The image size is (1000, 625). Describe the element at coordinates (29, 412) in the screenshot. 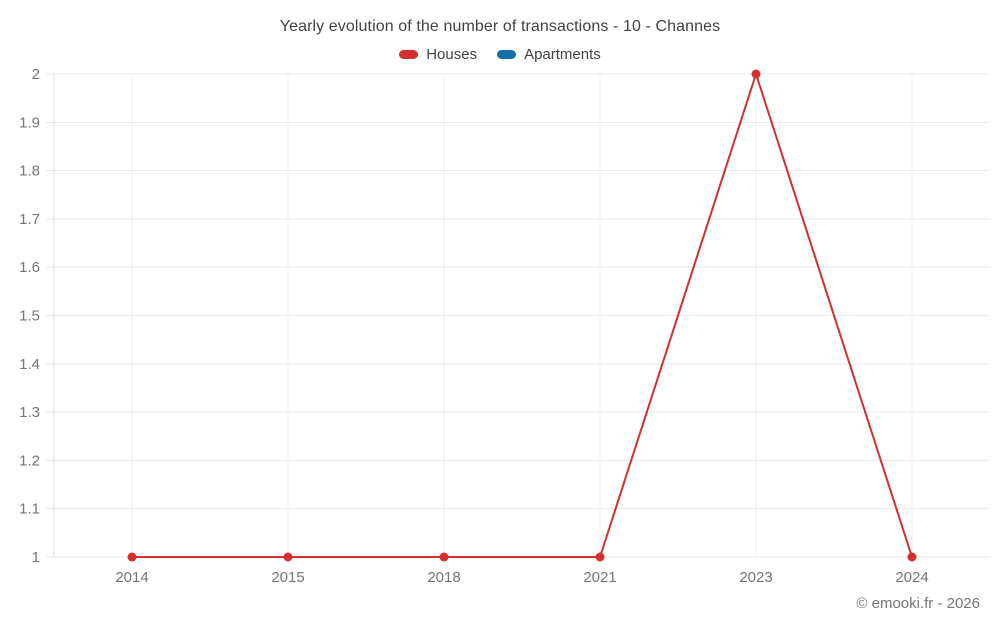

I see `y-axis-tick-label: 1.3` at that location.